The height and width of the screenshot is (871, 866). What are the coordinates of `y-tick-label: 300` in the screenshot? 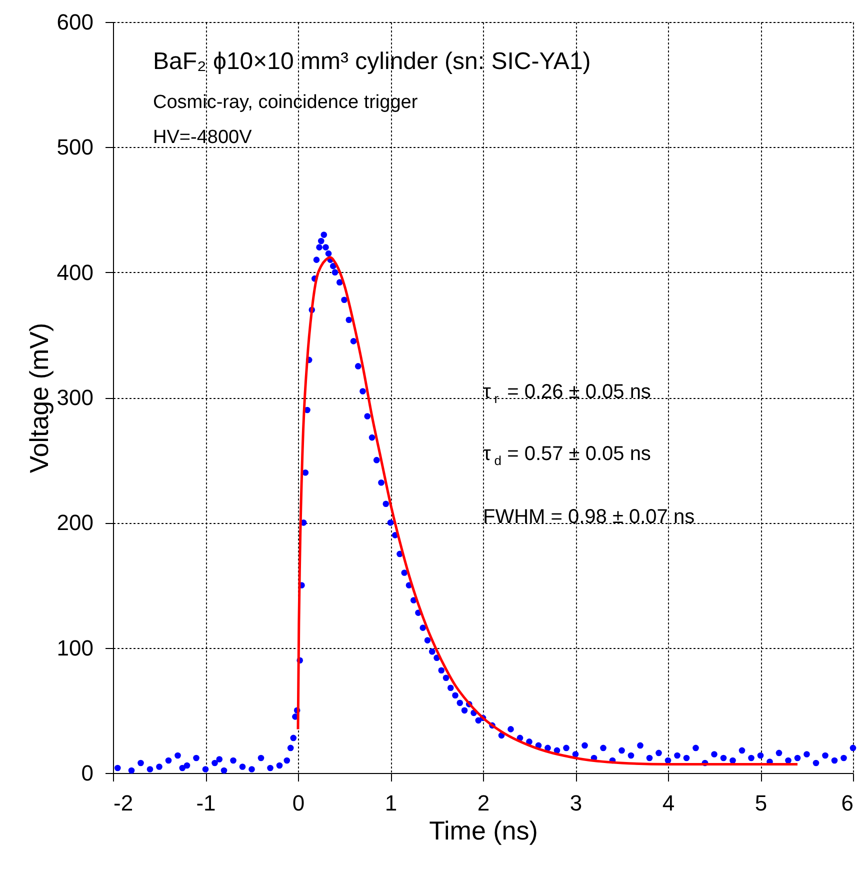 It's located at (75, 397).